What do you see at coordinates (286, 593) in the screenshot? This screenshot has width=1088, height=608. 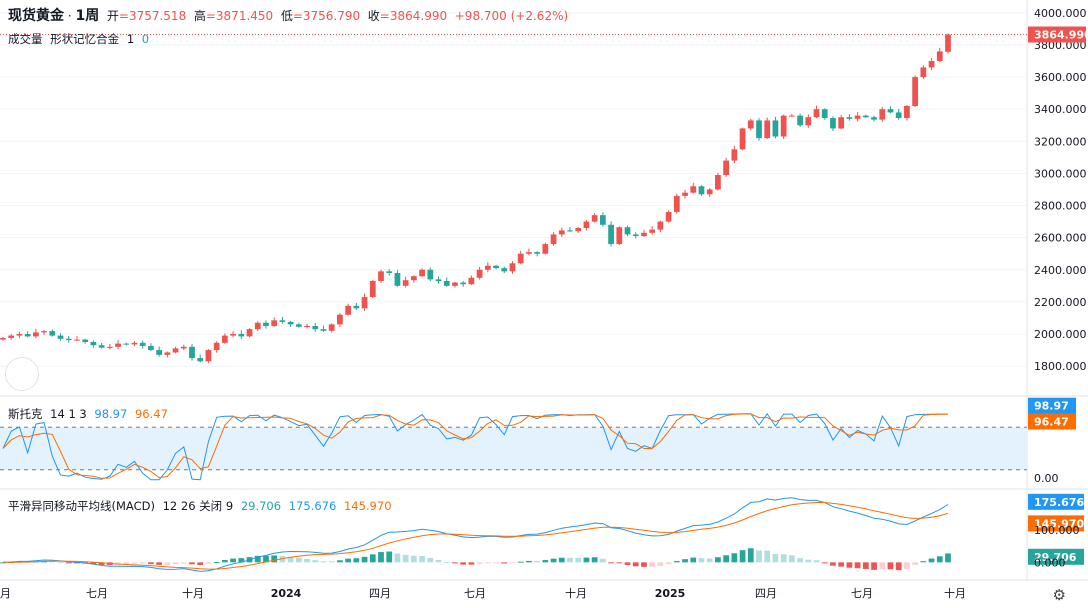 I see `time-axis-label: 2024` at bounding box center [286, 593].